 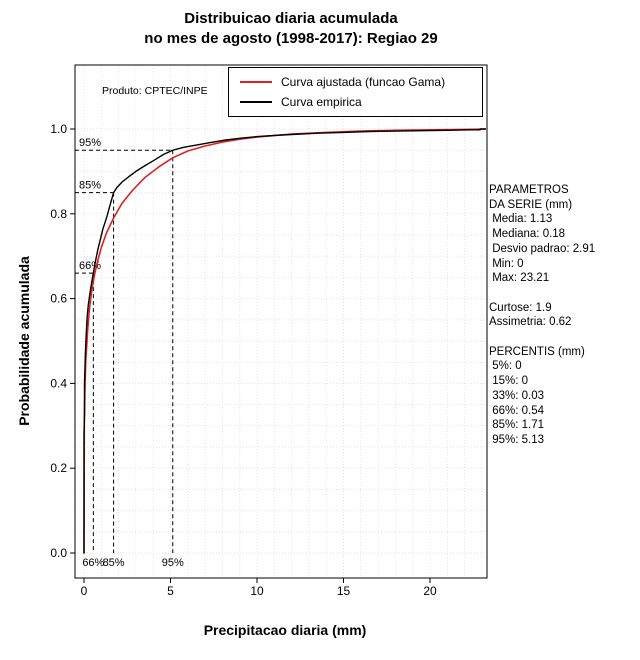 What do you see at coordinates (90, 186) in the screenshot?
I see `percentile-label-left: 85%` at bounding box center [90, 186].